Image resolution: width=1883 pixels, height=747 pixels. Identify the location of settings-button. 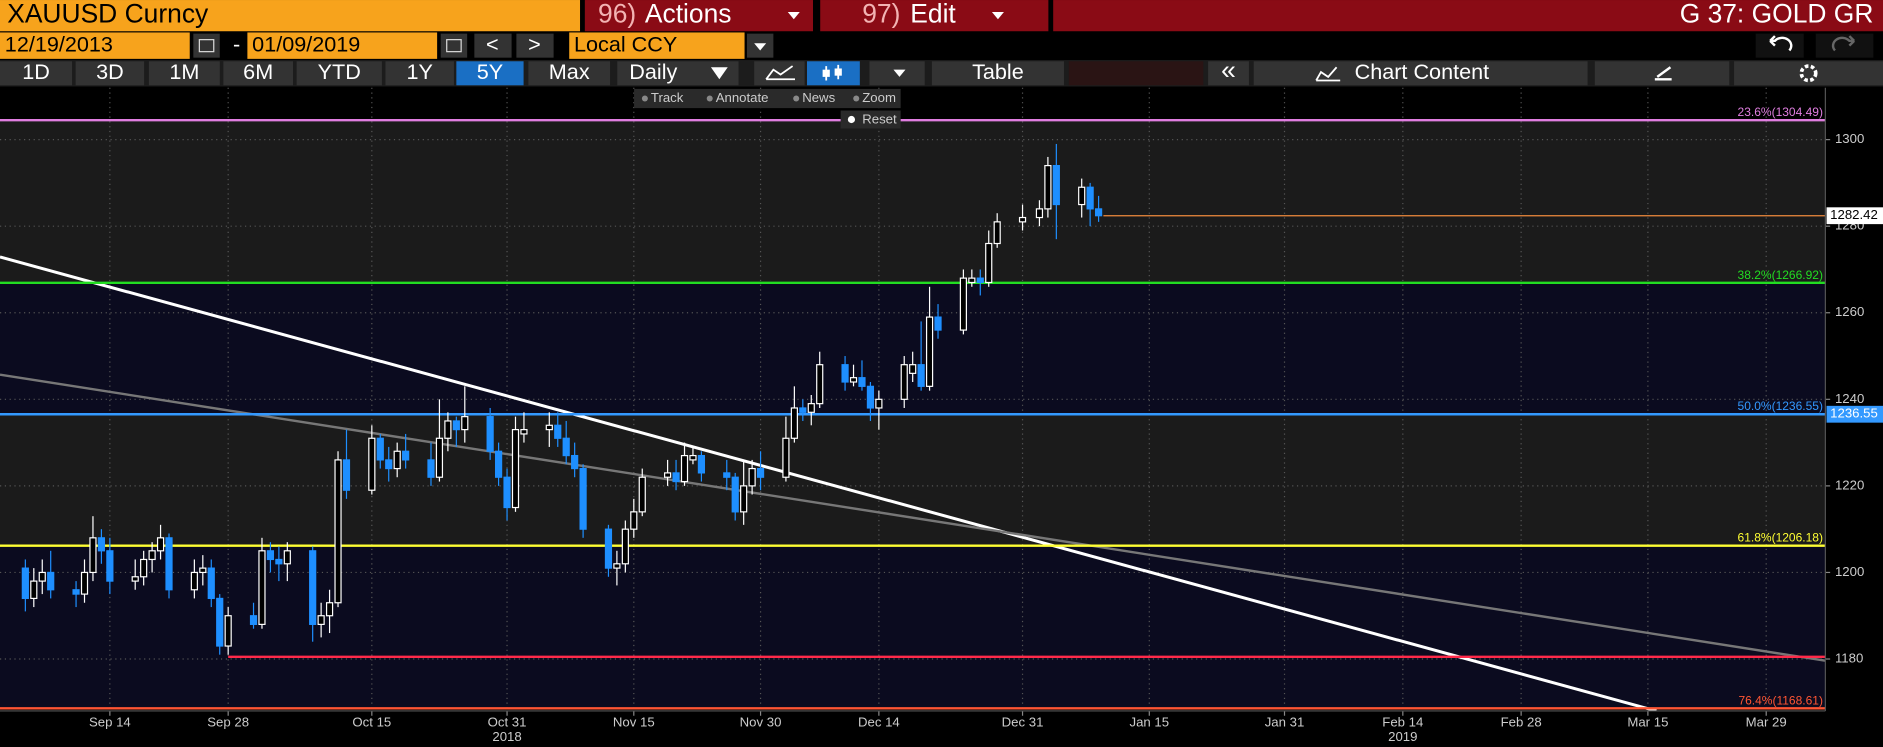
(1808, 73).